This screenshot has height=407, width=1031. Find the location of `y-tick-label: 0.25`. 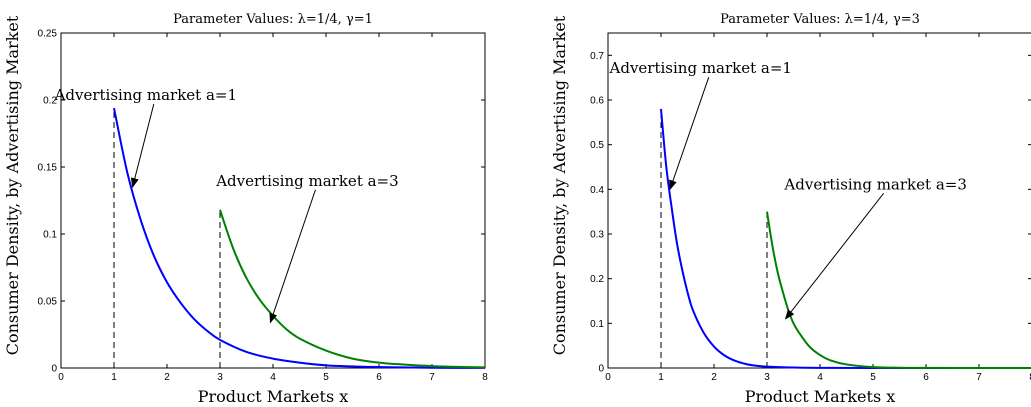

y-tick-label: 0.25 is located at coordinates (48, 34).